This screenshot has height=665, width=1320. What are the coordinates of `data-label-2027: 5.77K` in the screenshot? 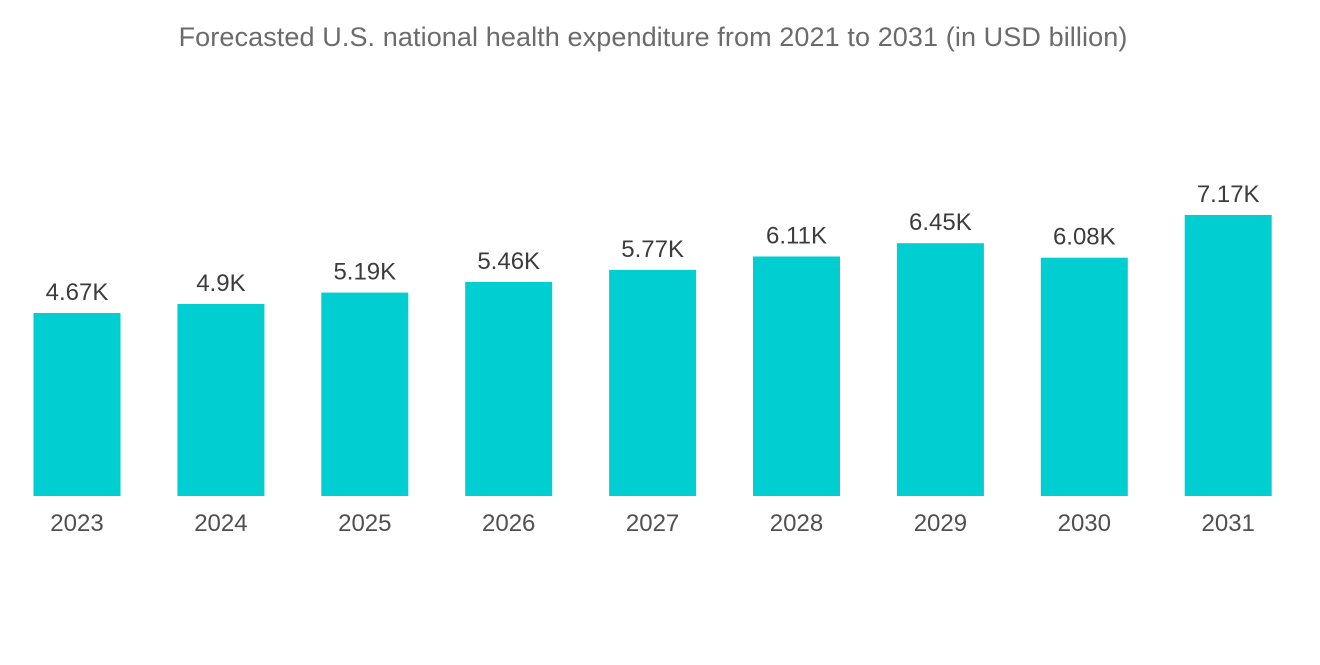 It's located at (652, 249).